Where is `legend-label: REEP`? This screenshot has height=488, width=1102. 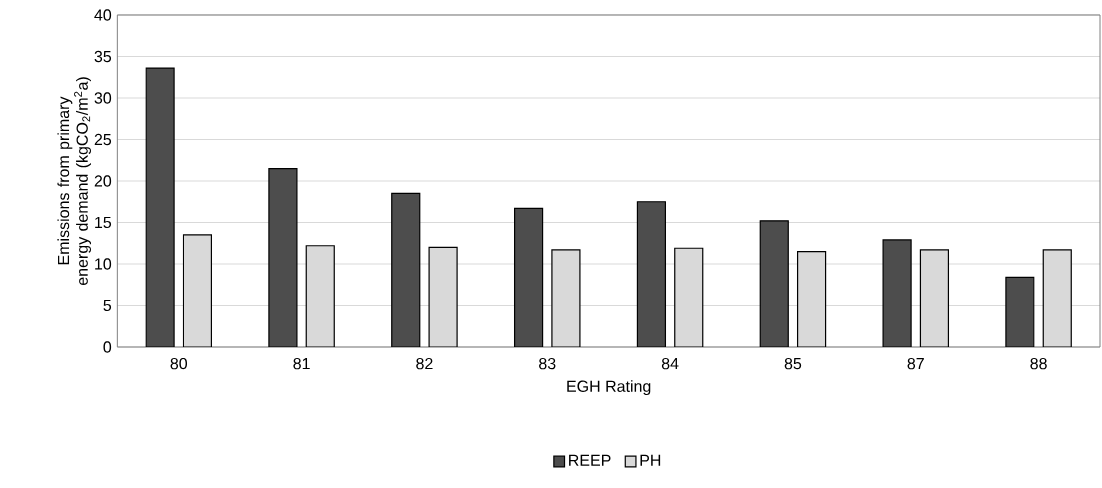
legend-label: REEP is located at coordinates (590, 460).